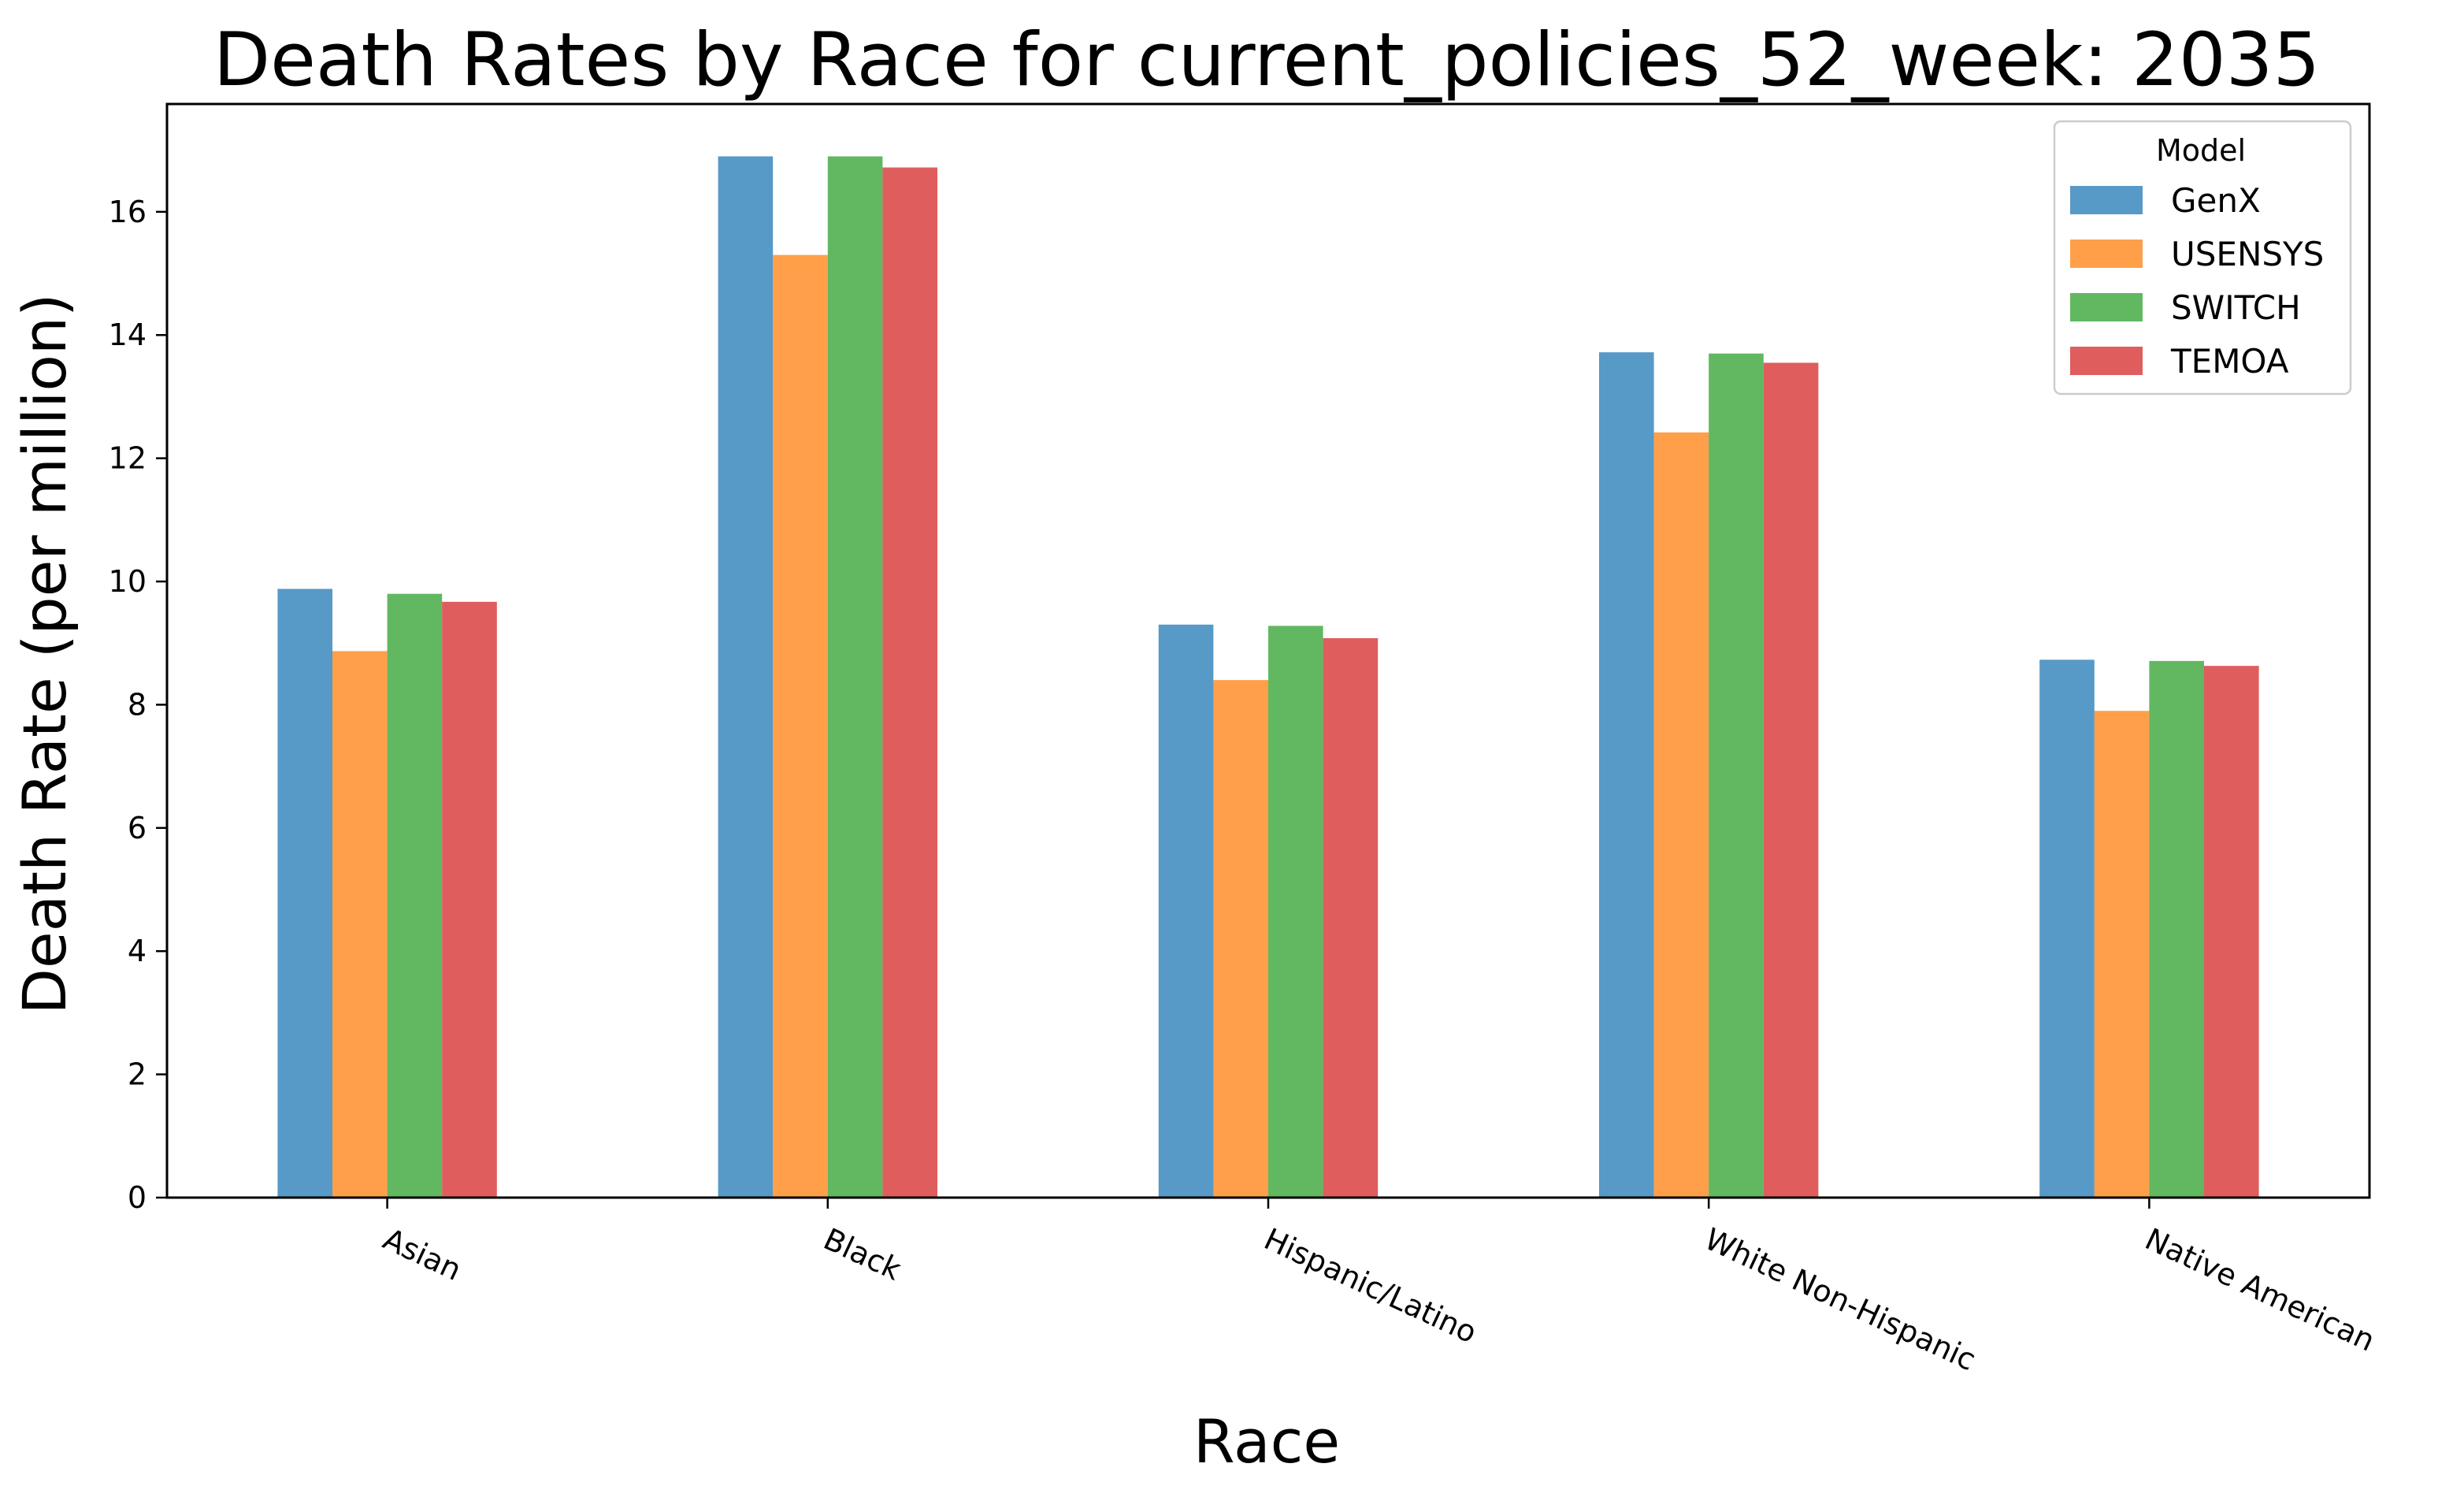 The height and width of the screenshot is (1497, 2464). What do you see at coordinates (2197, 281) in the screenshot?
I see `legend-items: GenX USENSYS SWITCH TEMOA` at bounding box center [2197, 281].